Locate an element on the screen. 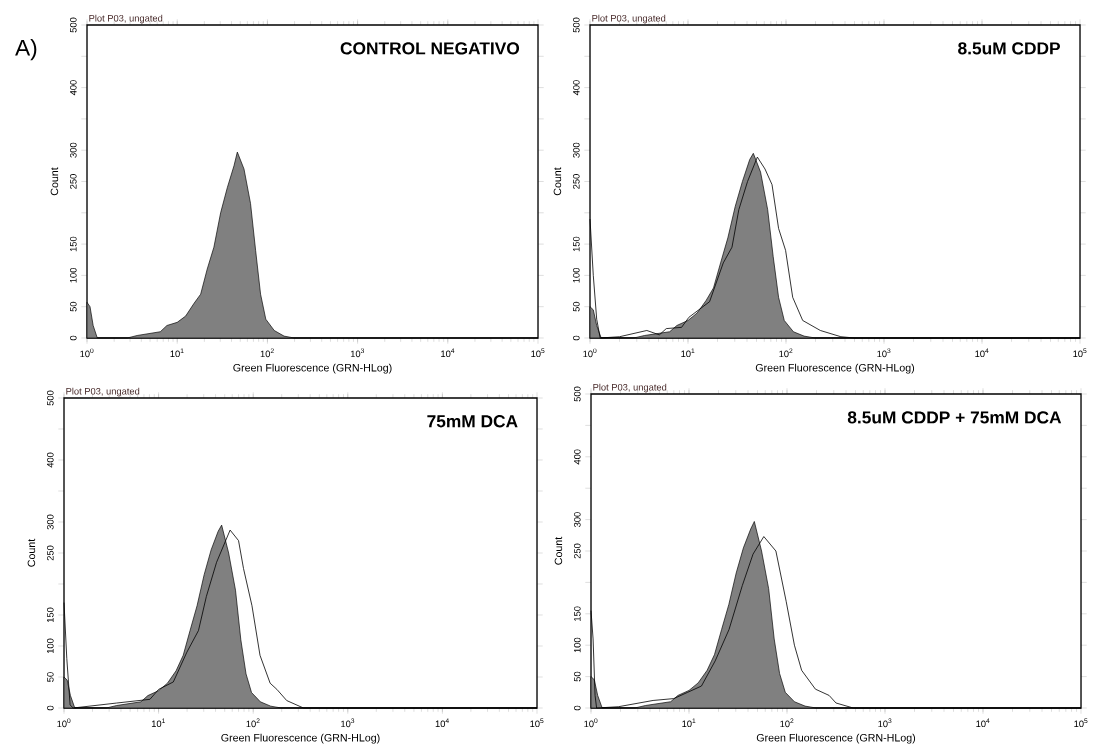 This screenshot has height=748, width=1094. text: A) is located at coordinates (26, 50).